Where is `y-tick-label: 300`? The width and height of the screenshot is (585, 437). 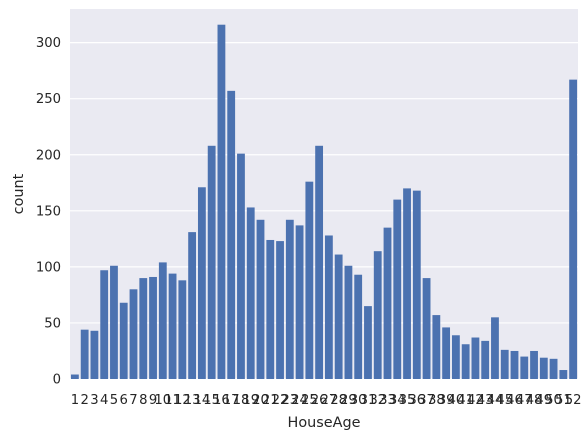
y-tick-label: 300 is located at coordinates (48, 43).